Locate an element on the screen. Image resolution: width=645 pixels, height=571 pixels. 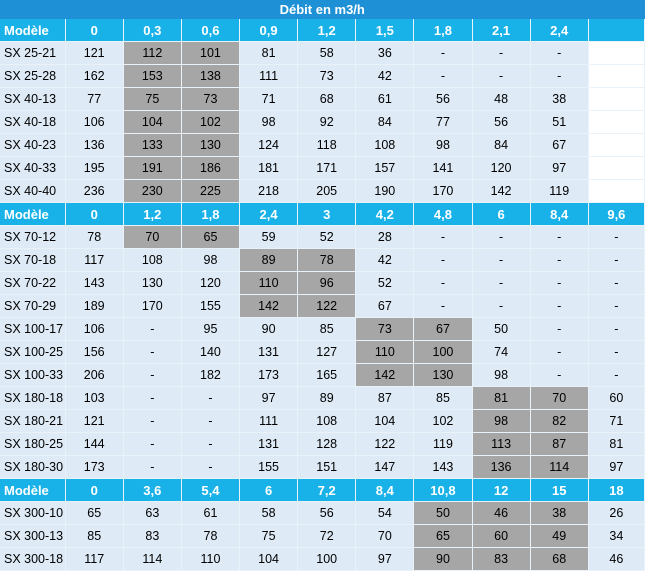
head-value-cell: 96 is located at coordinates (327, 283).